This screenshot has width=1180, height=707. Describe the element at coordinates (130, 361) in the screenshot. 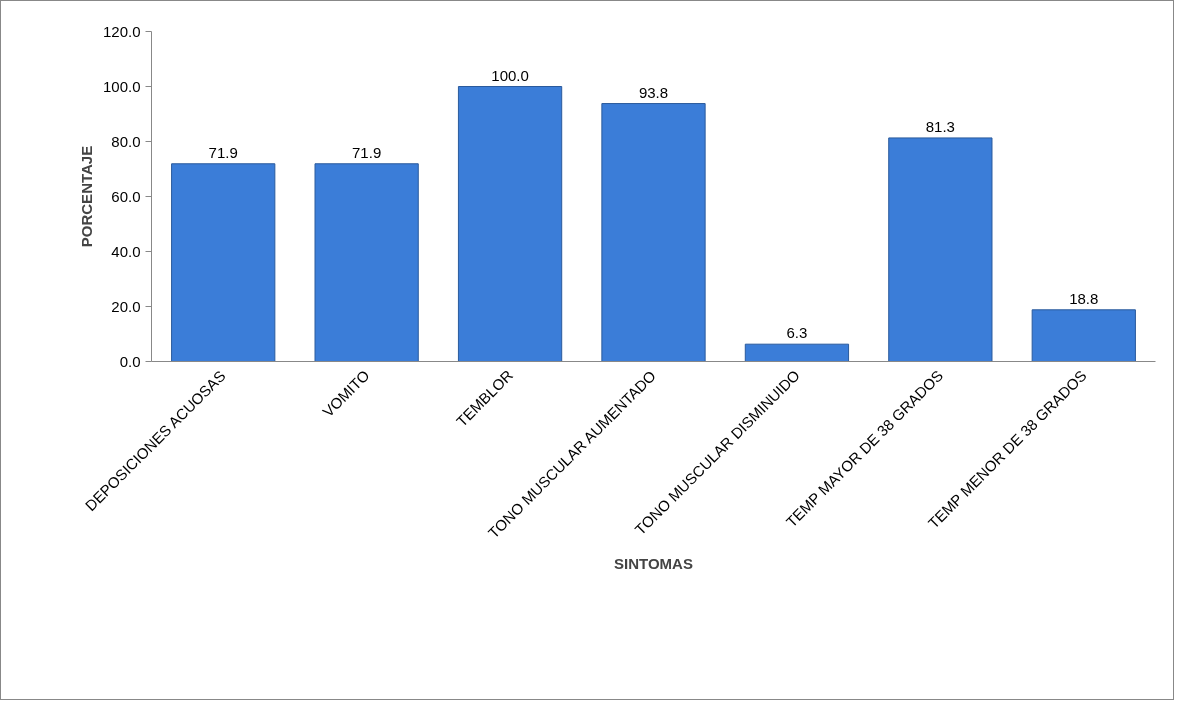

I see `y-tick-label: 0.0` at that location.